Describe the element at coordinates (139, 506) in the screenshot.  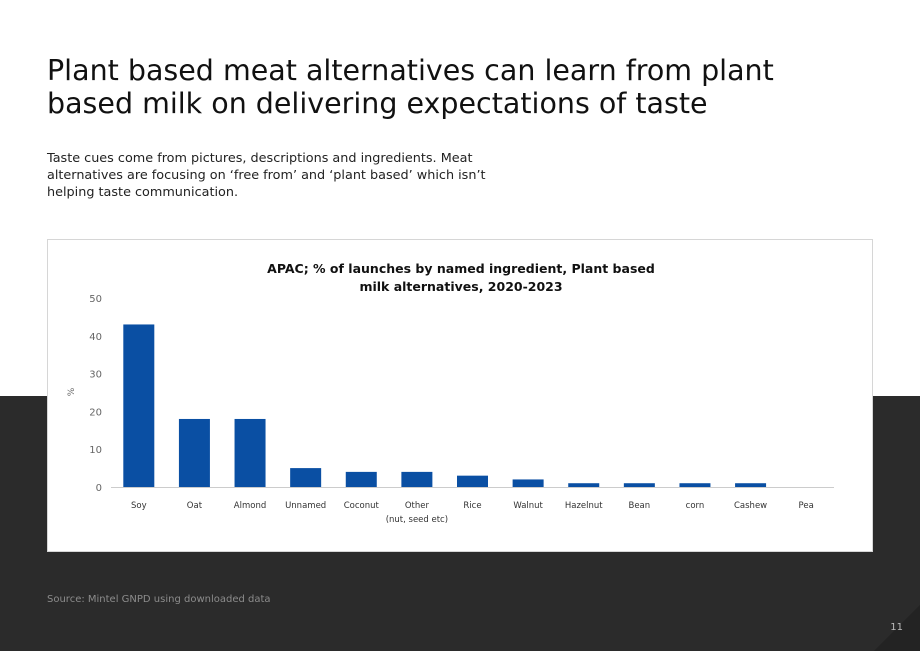
I see `x-tick-label: Soy` at that location.